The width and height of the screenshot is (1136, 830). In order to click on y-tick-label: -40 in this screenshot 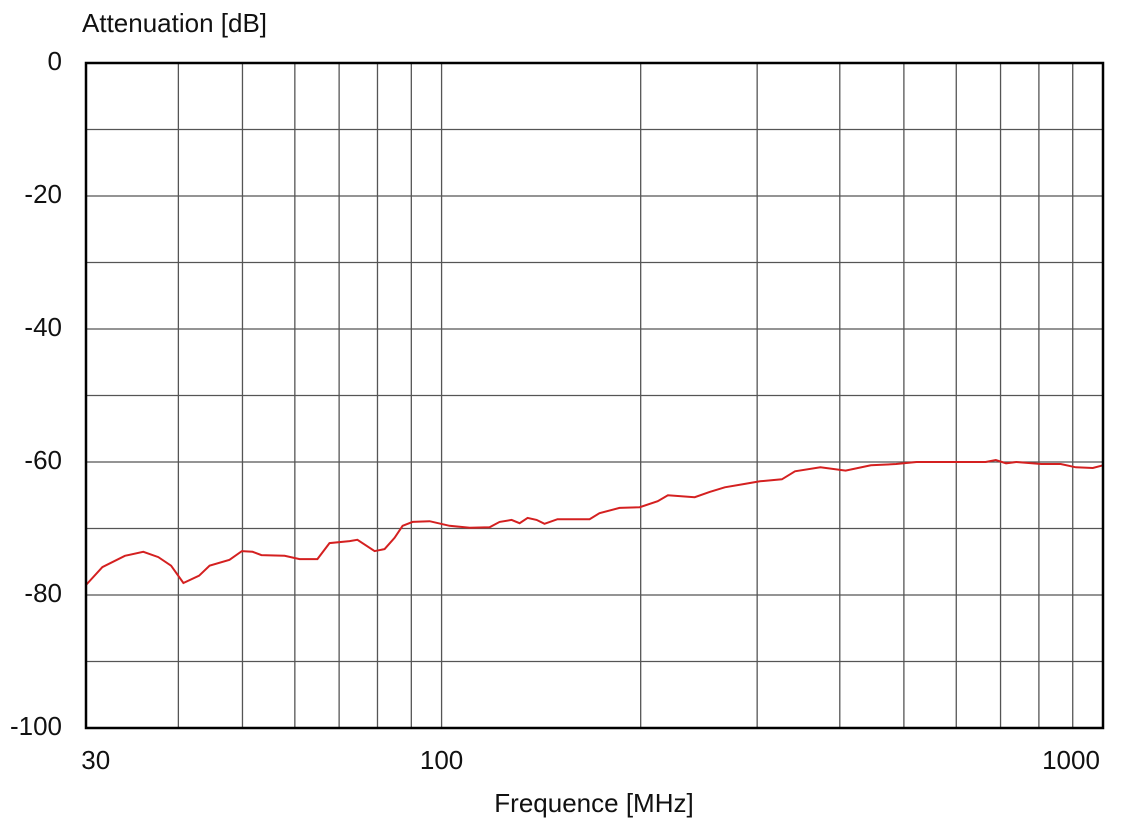, I will do `click(43, 327)`.